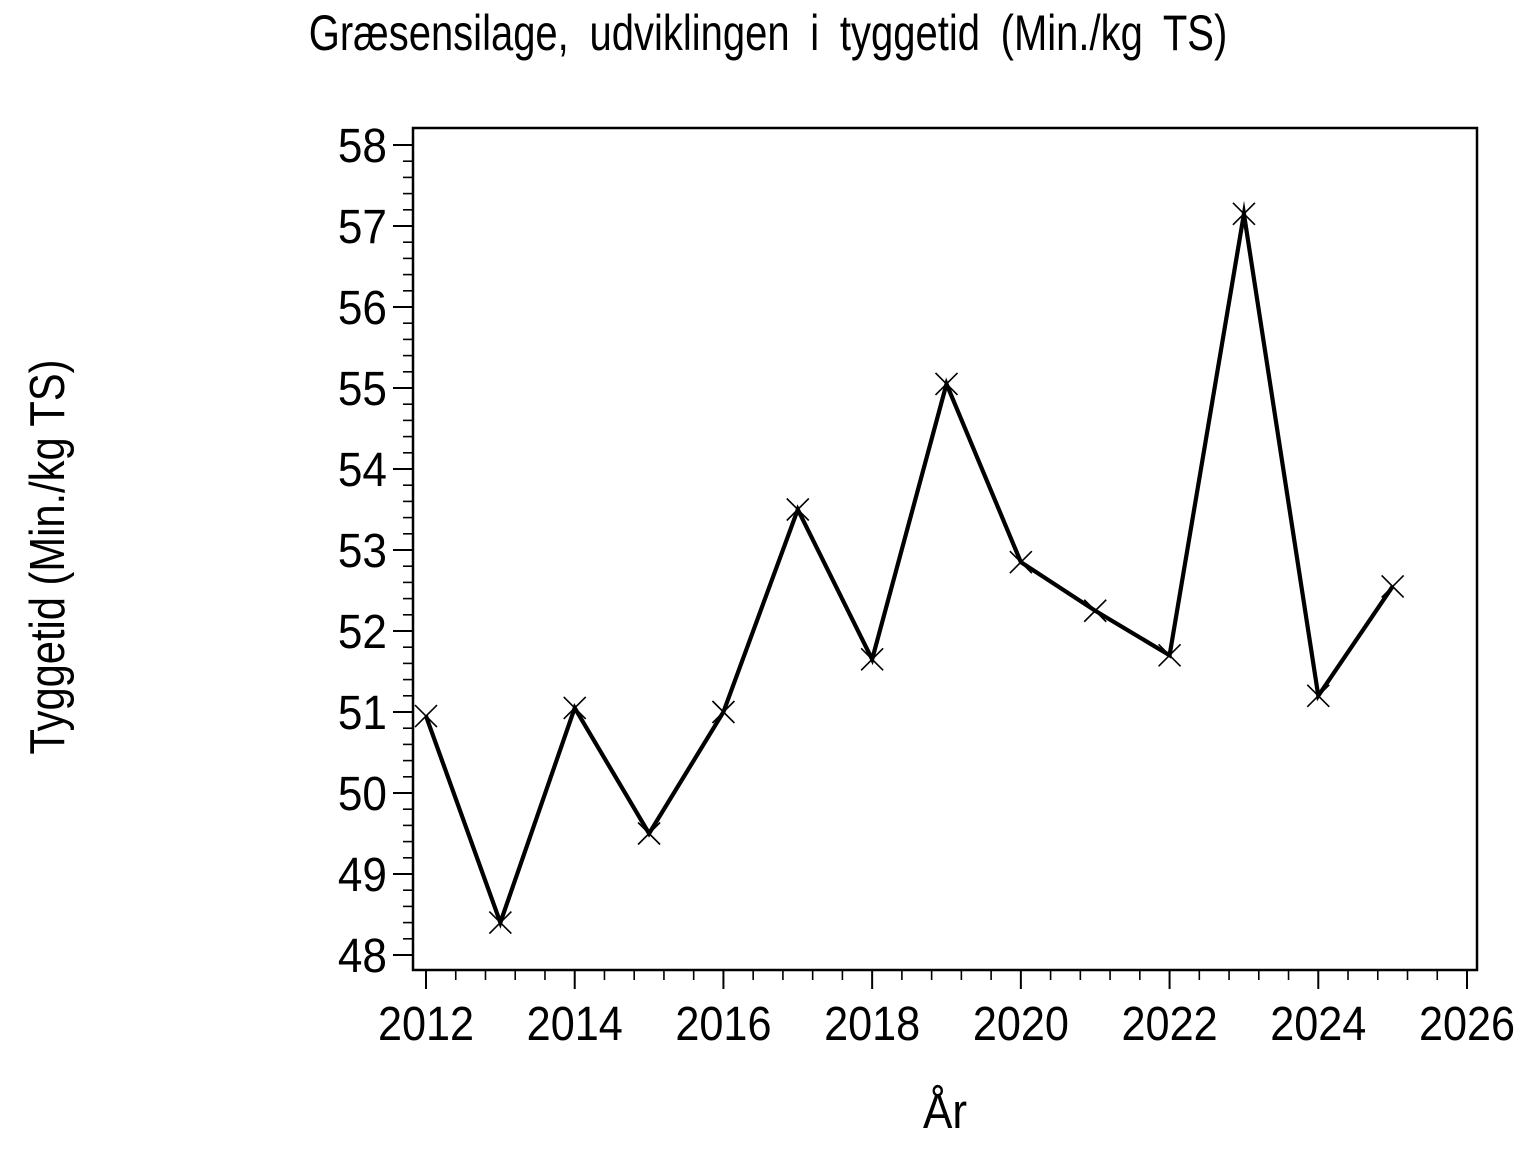  I want to click on y-tick-label: 55, so click(362, 388).